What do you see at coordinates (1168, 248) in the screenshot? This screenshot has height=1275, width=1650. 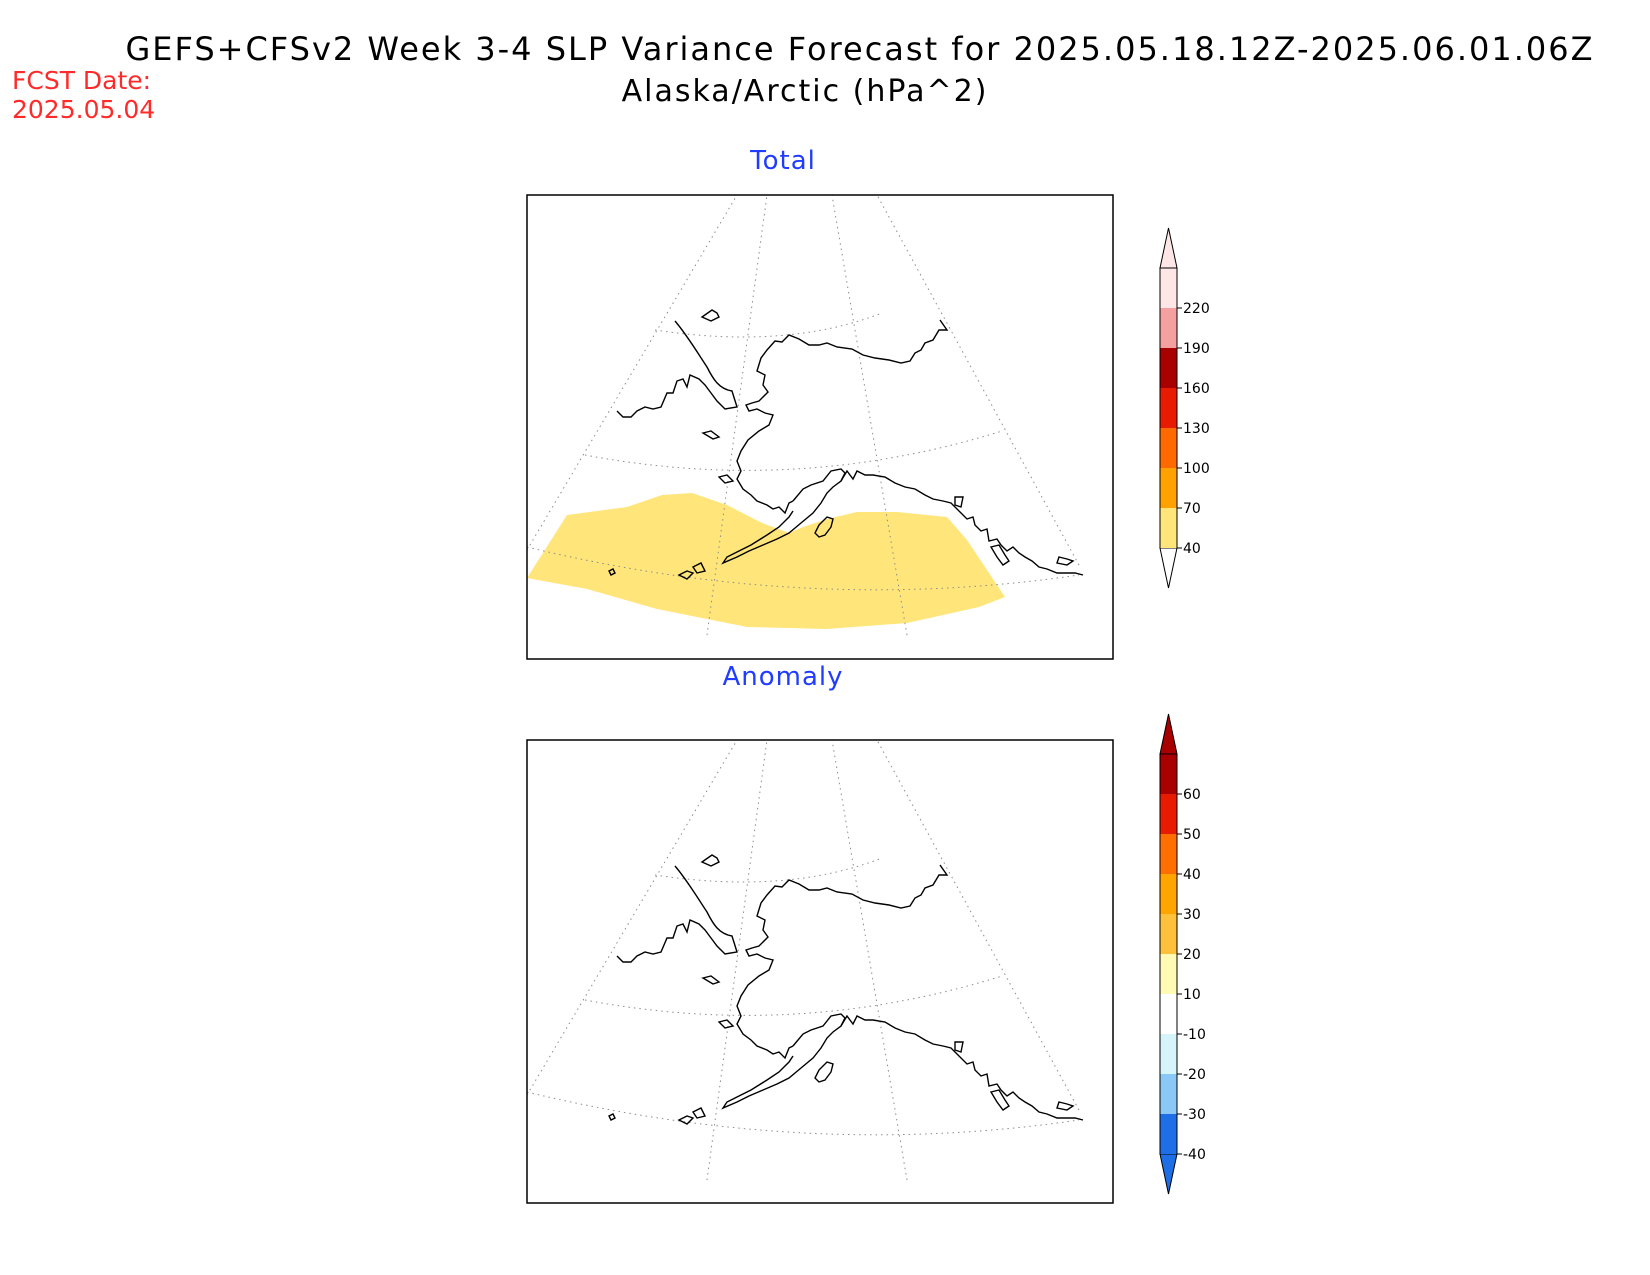 I see `total-colorbar-extend-high` at bounding box center [1168, 248].